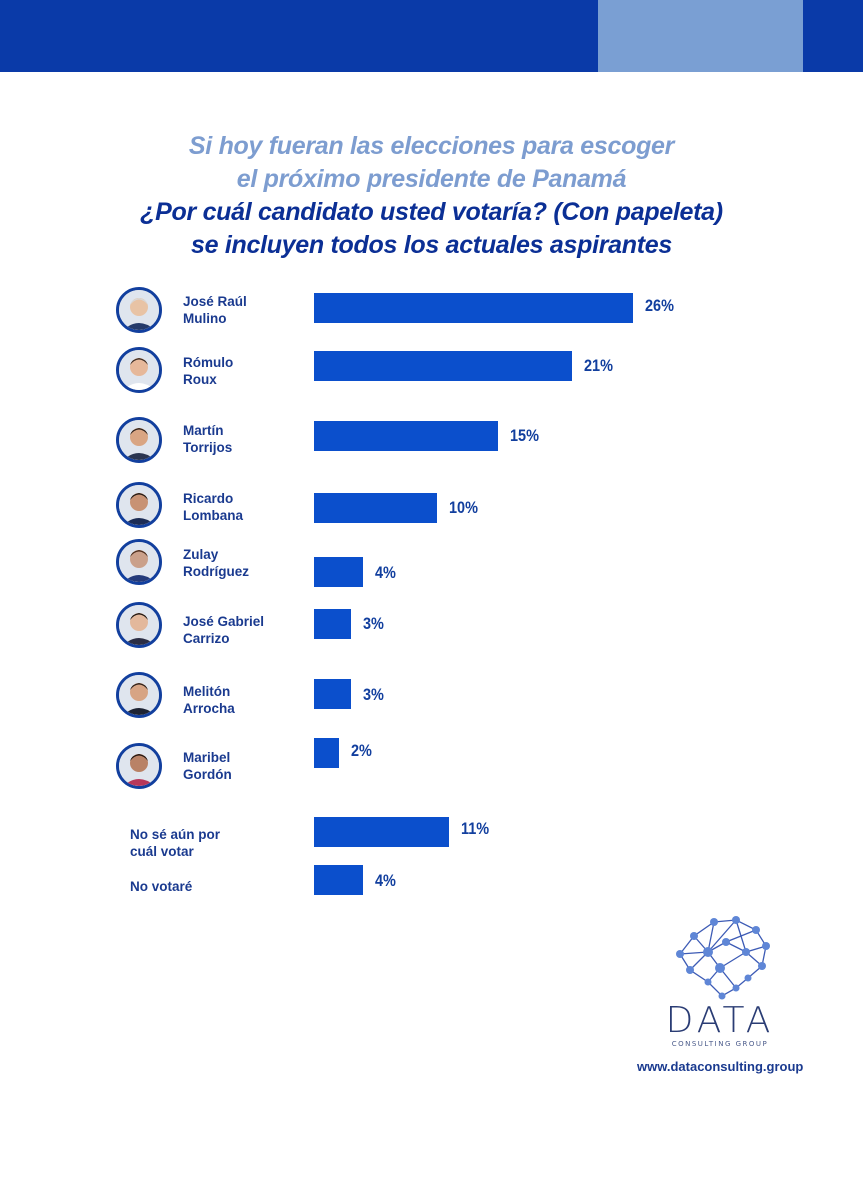  Describe the element at coordinates (216, 563) in the screenshot. I see `category-label: Zulay Rodríguez` at that location.